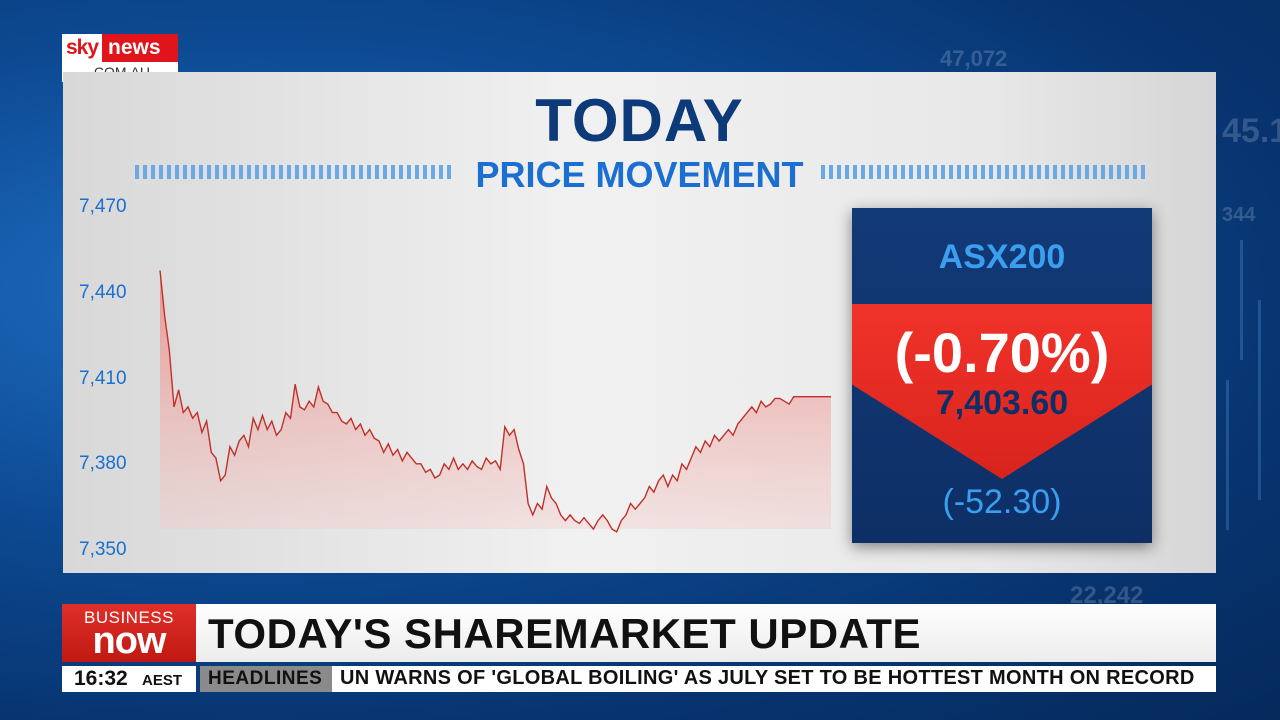 The height and width of the screenshot is (720, 1280). I want to click on asx200-summary-box: ASX200 (-0.70%) 7,403.60 (-52.30), so click(1002, 375).